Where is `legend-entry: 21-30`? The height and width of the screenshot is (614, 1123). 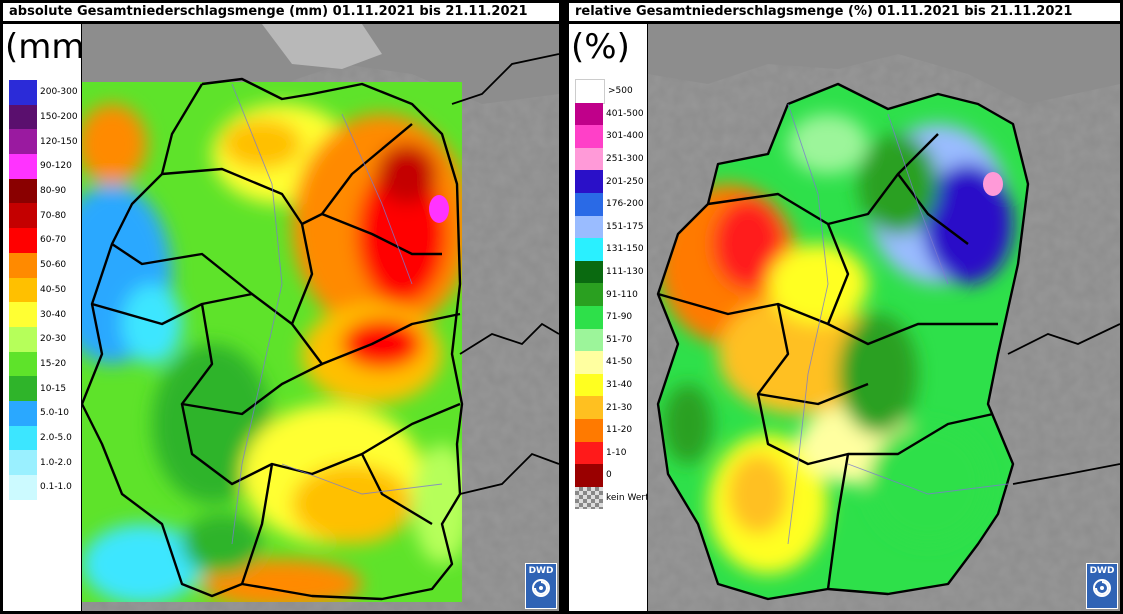 legend-entry: 21-30 is located at coordinates (612, 407).